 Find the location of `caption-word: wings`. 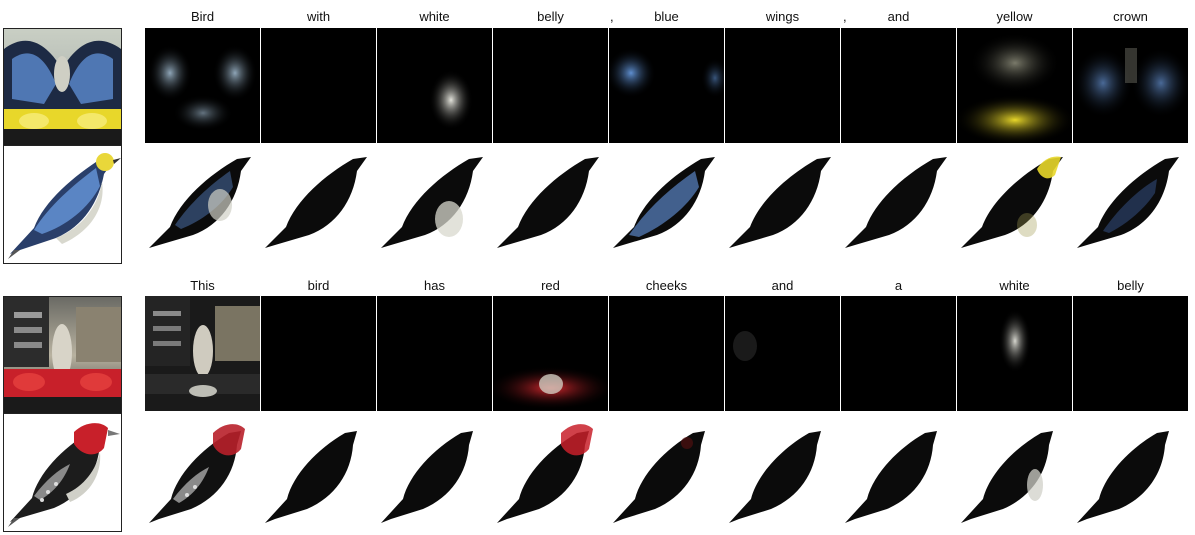

caption-word: wings is located at coordinates (782, 16).